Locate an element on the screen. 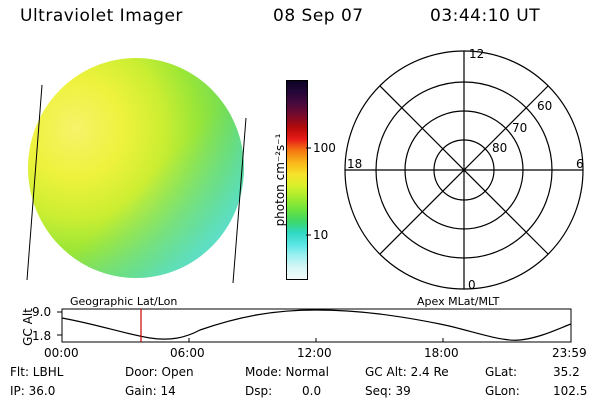 This screenshot has height=400, width=600. gc-alt-info: GC Alt: 2.4 Re is located at coordinates (407, 372).